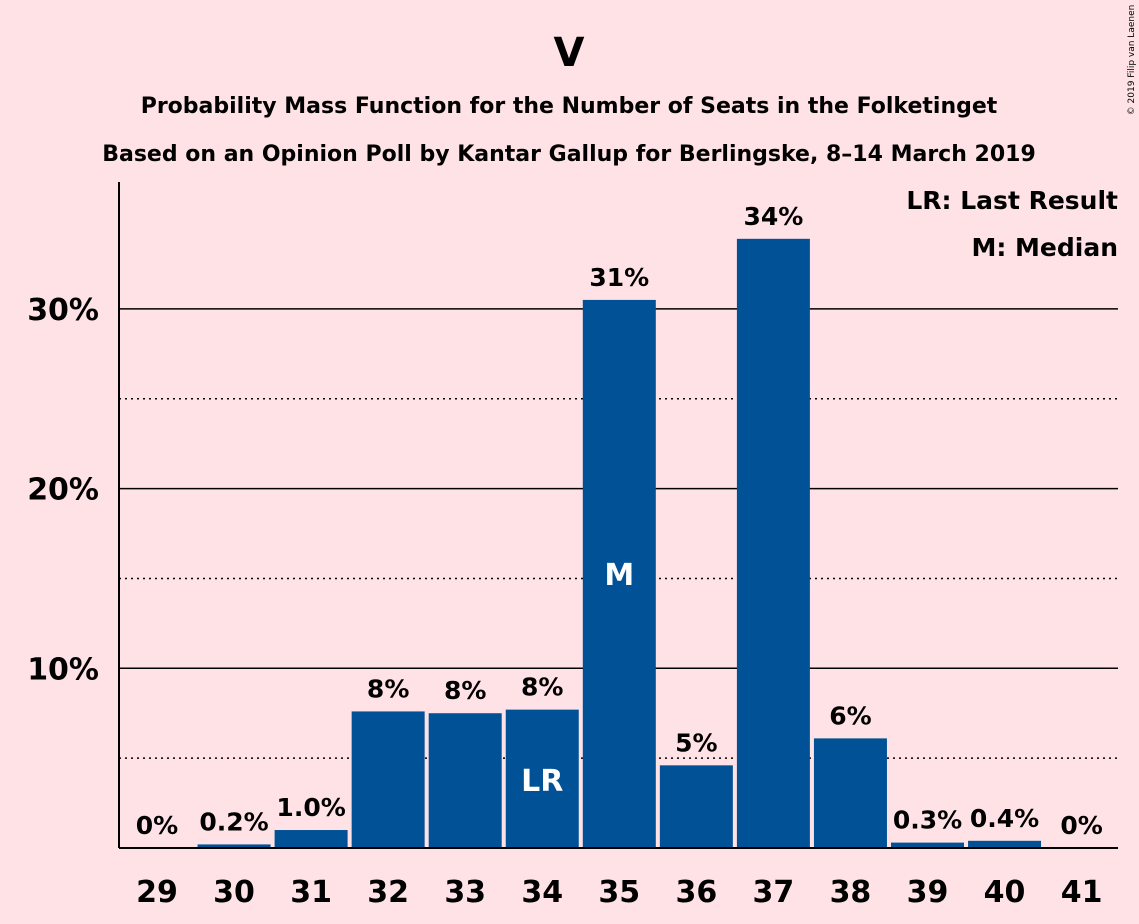  What do you see at coordinates (619, 277) in the screenshot?
I see `data-label-35: 31%` at bounding box center [619, 277].